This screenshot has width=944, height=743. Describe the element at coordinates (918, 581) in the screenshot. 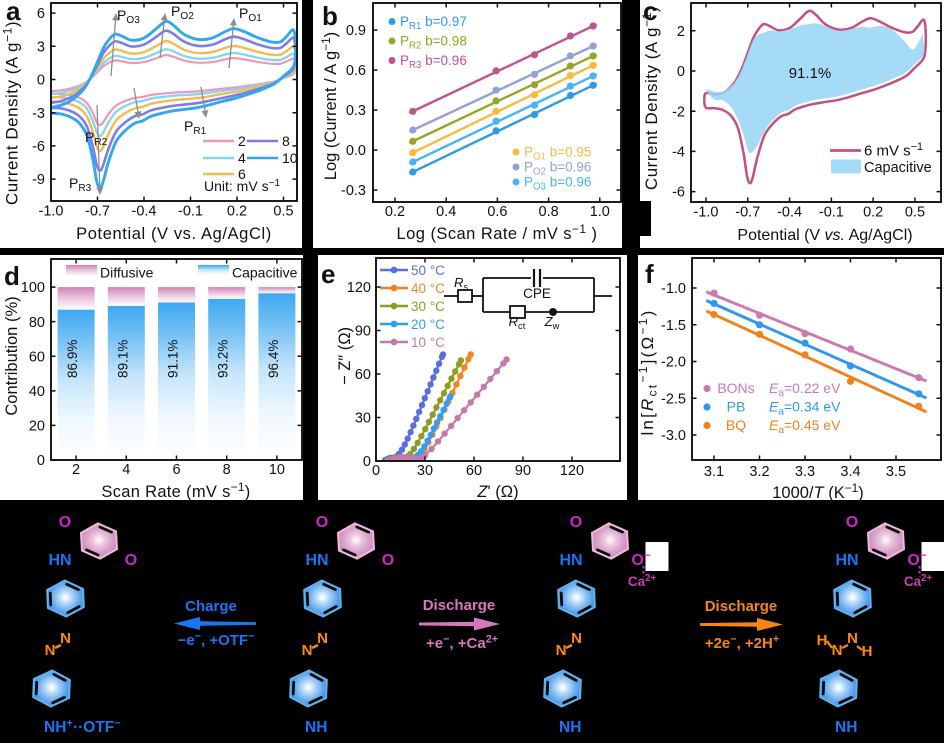

I see `svg-text: Ca2+` at that location.